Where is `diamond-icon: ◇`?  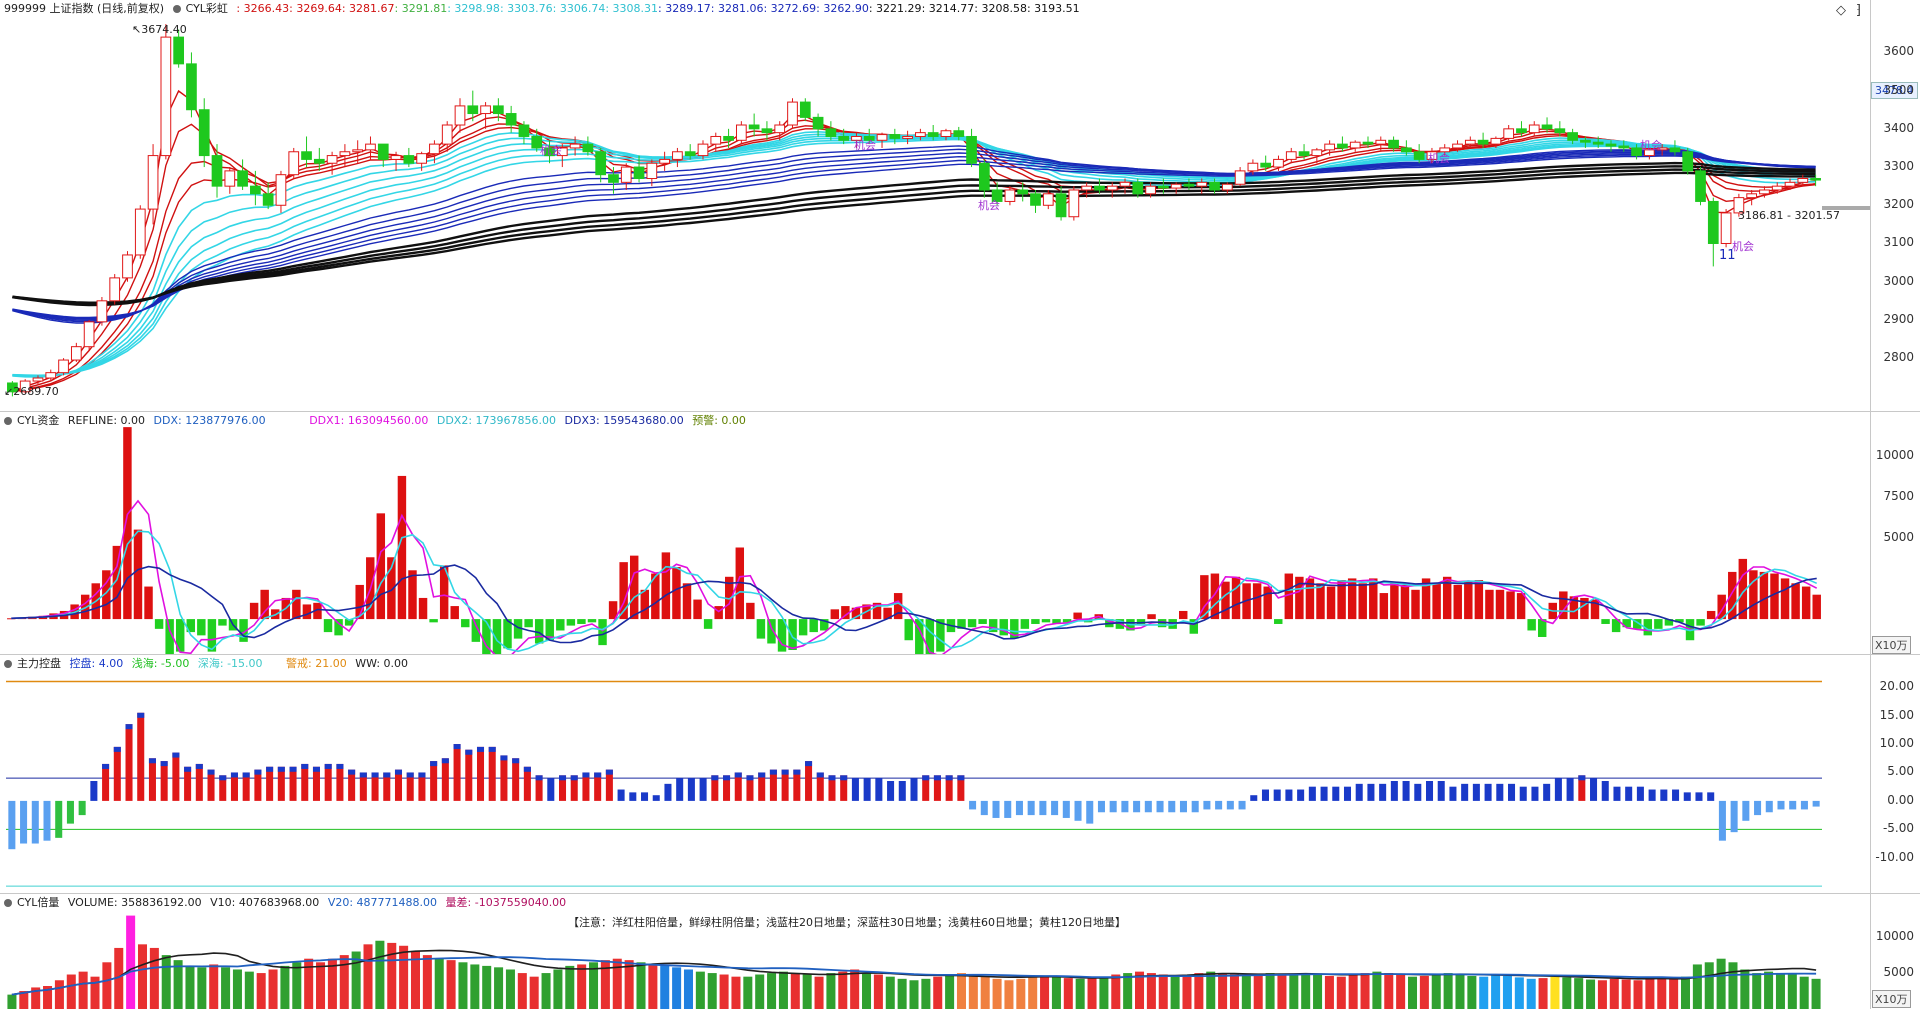 diamond-icon: ◇ is located at coordinates (1841, 10).